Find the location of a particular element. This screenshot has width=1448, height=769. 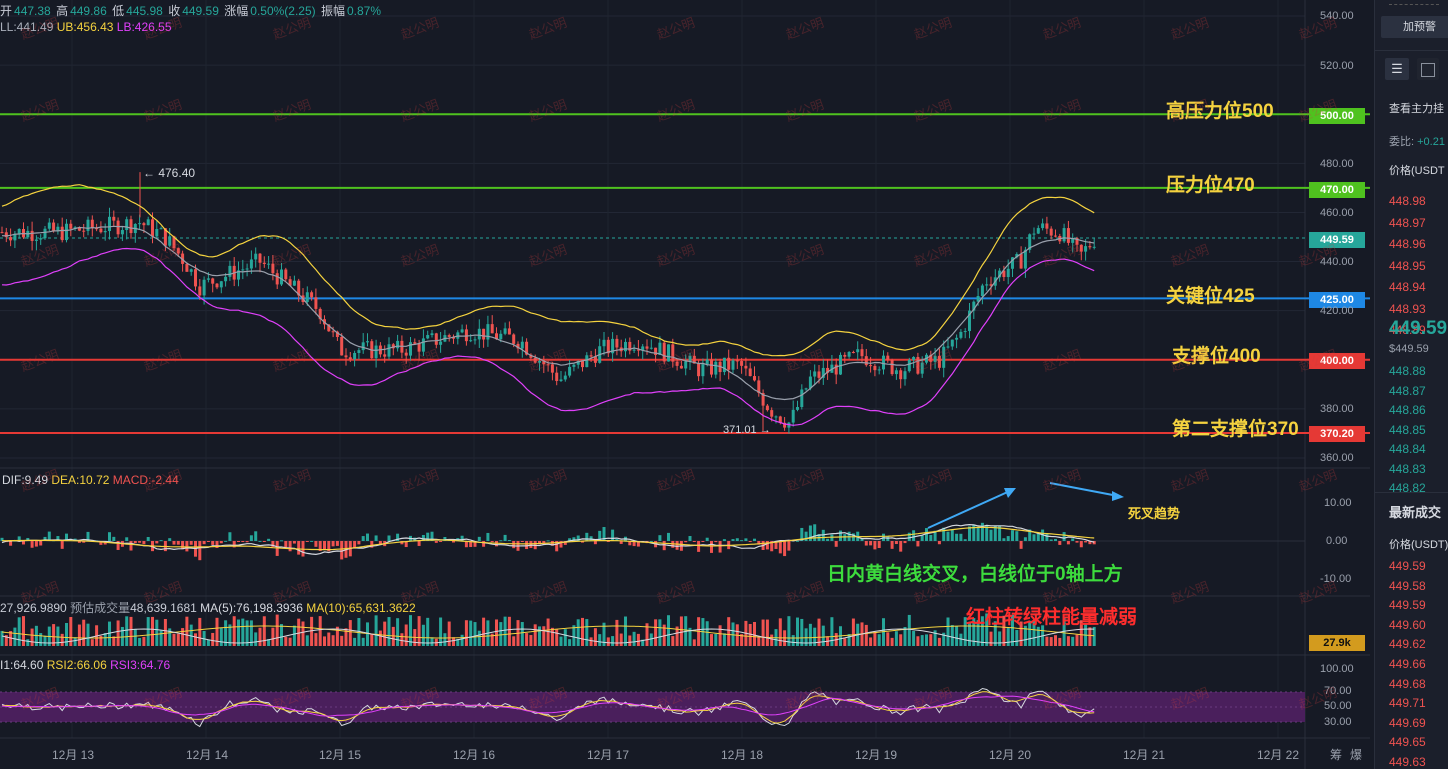

price-header: 价格(USDT is located at coordinates (1417, 171).